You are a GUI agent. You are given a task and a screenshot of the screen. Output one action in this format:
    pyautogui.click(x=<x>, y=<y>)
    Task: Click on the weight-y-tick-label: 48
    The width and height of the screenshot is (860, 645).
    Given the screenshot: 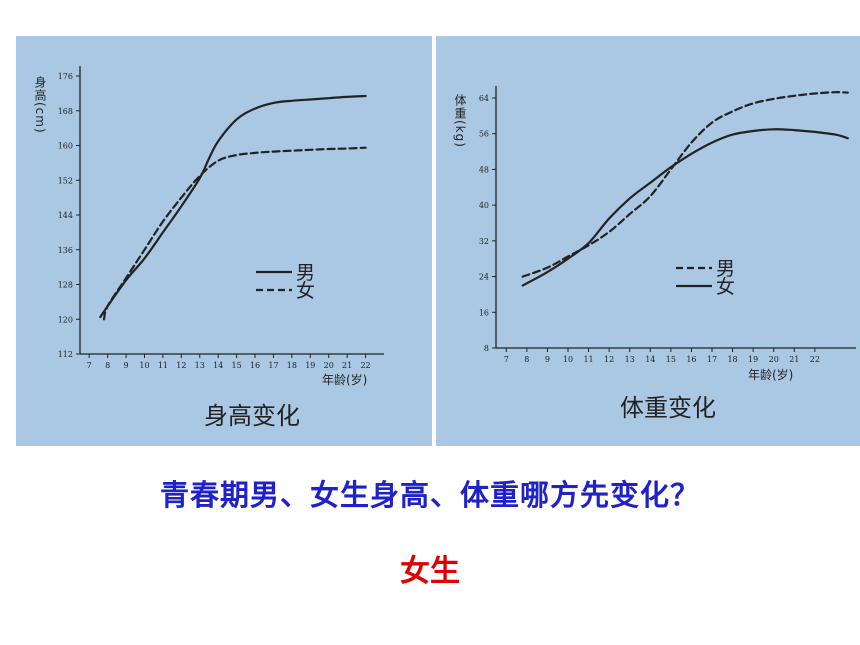 What is the action you would take?
    pyautogui.click(x=484, y=169)
    